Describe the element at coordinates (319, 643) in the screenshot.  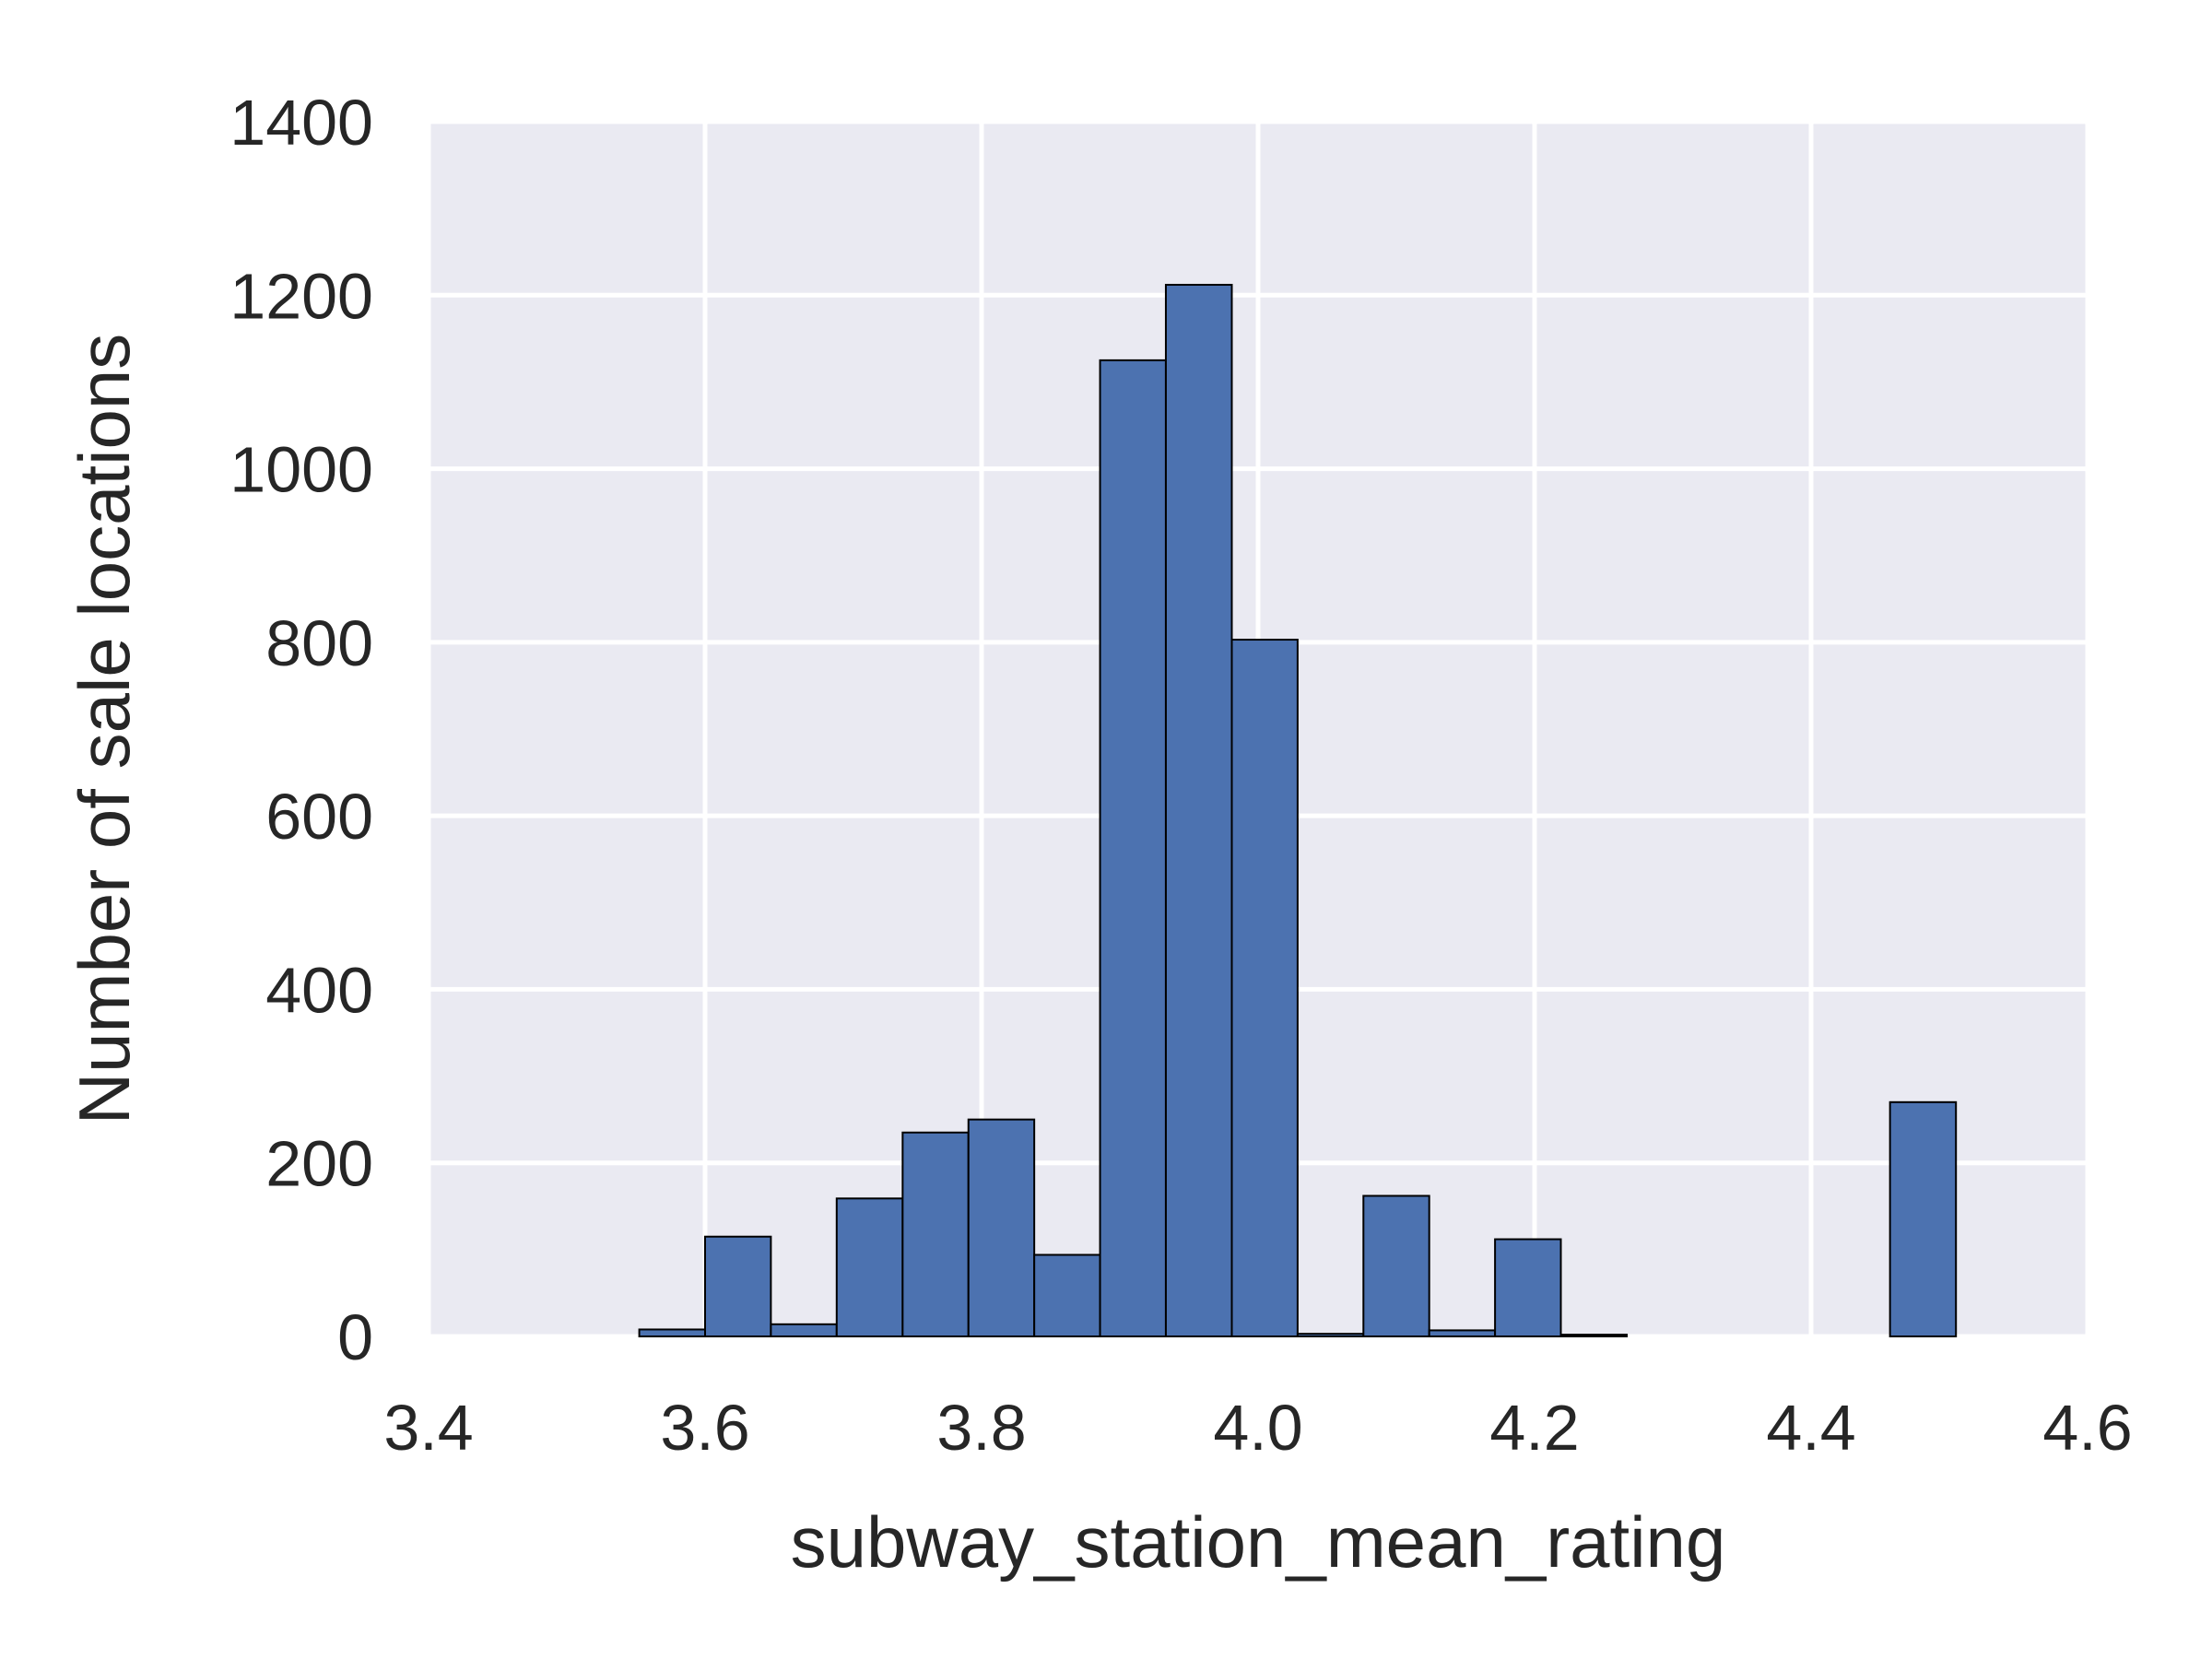
I see `y-tick-label: 800` at that location.